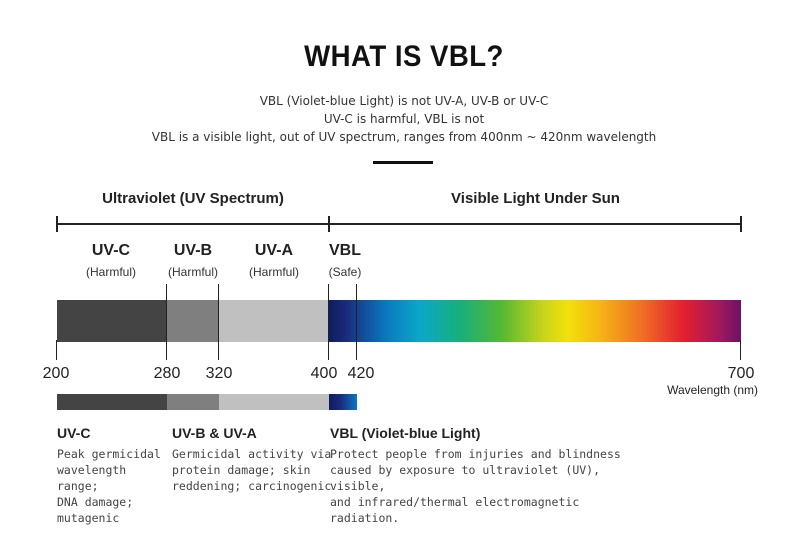  Describe the element at coordinates (56, 373) in the screenshot. I see `axis-label-200: 200` at that location.